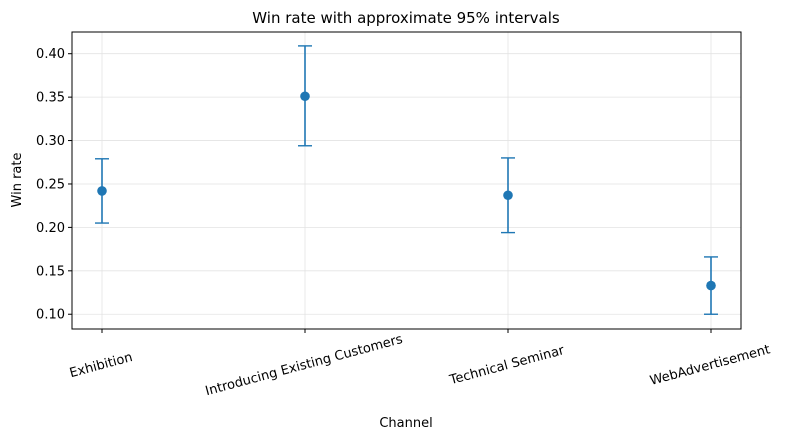 The width and height of the screenshot is (787, 444). Describe the element at coordinates (101, 365) in the screenshot. I see `x-tick-label: Exhibition` at that location.